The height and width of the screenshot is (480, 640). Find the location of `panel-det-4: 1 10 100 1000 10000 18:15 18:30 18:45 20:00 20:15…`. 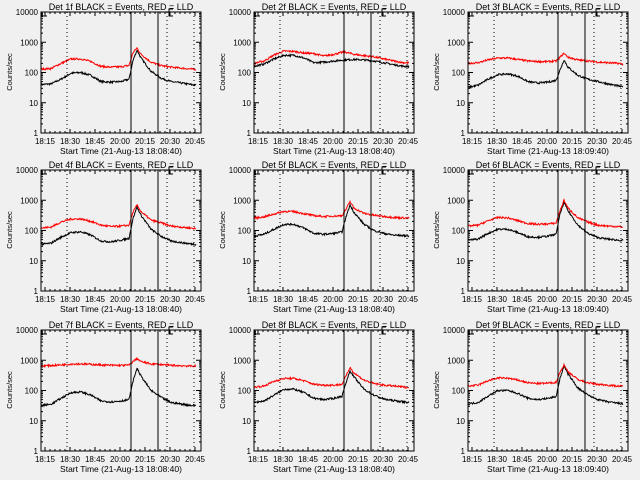

panel-det-4: 1 10 100 1000 10000 18:15 18:30 18:45 20:00 20:15… is located at coordinates (105, 237).